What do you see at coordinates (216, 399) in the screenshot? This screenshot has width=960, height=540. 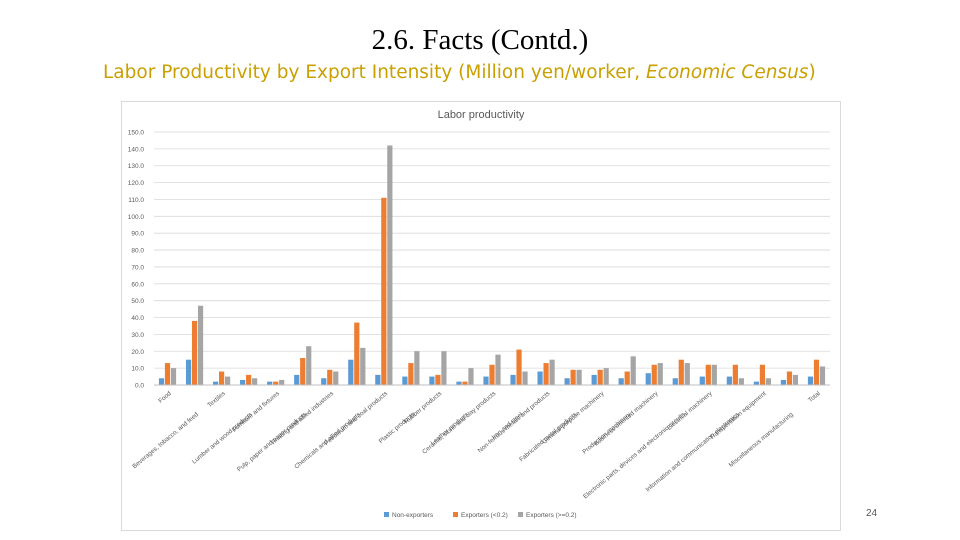 I see `x-tick-label: Textiles` at bounding box center [216, 399].